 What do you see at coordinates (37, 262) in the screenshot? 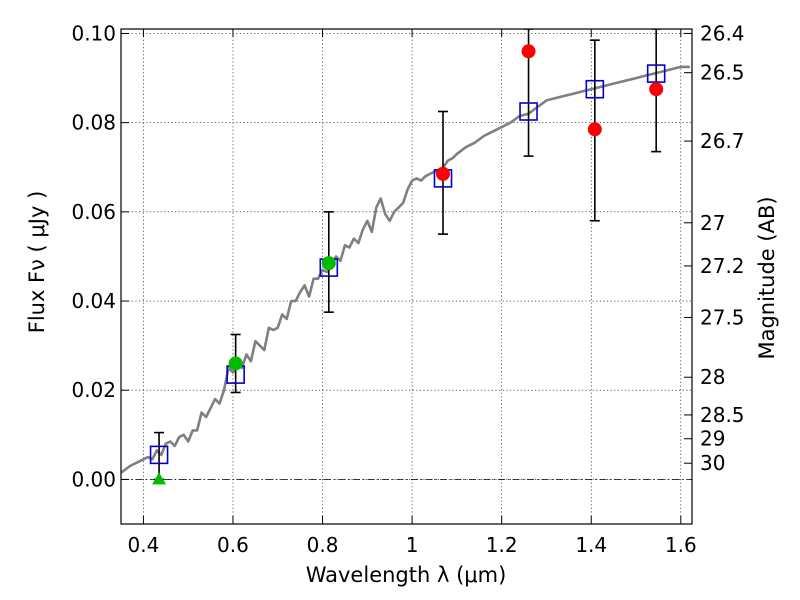
I see `y-axis-label: Flux Fν ( μJy )` at bounding box center [37, 262].